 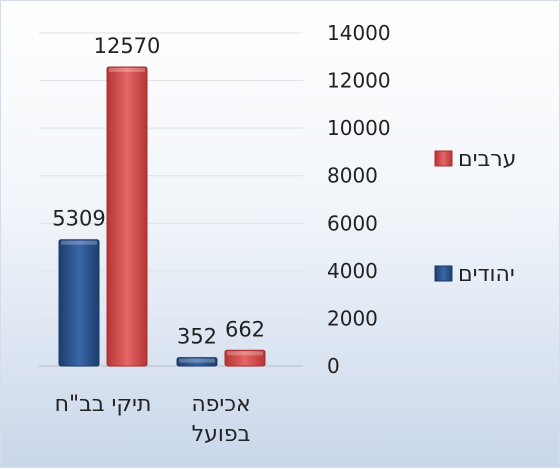 I want to click on data-label: 662, so click(x=245, y=329).